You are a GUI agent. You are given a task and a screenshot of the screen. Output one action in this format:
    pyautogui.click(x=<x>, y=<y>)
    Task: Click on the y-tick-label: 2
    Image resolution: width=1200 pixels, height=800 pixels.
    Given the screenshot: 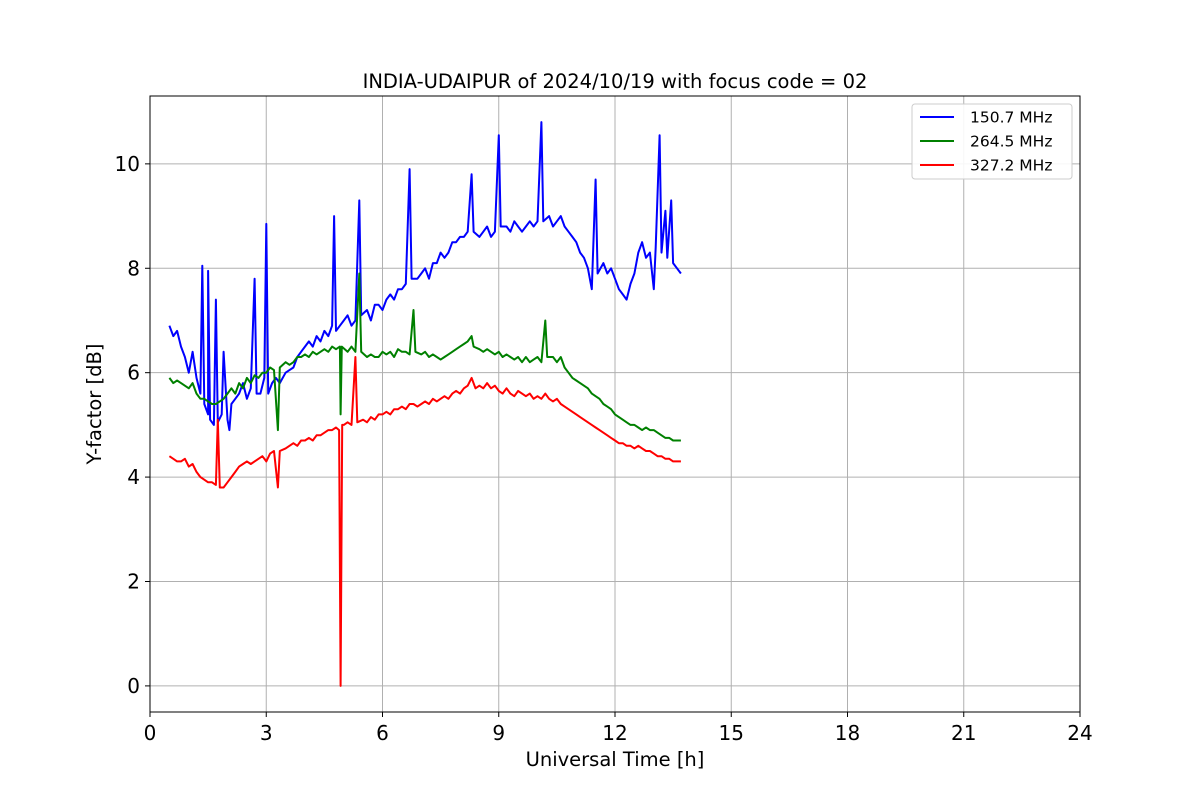 What is the action you would take?
    pyautogui.click(x=133, y=581)
    